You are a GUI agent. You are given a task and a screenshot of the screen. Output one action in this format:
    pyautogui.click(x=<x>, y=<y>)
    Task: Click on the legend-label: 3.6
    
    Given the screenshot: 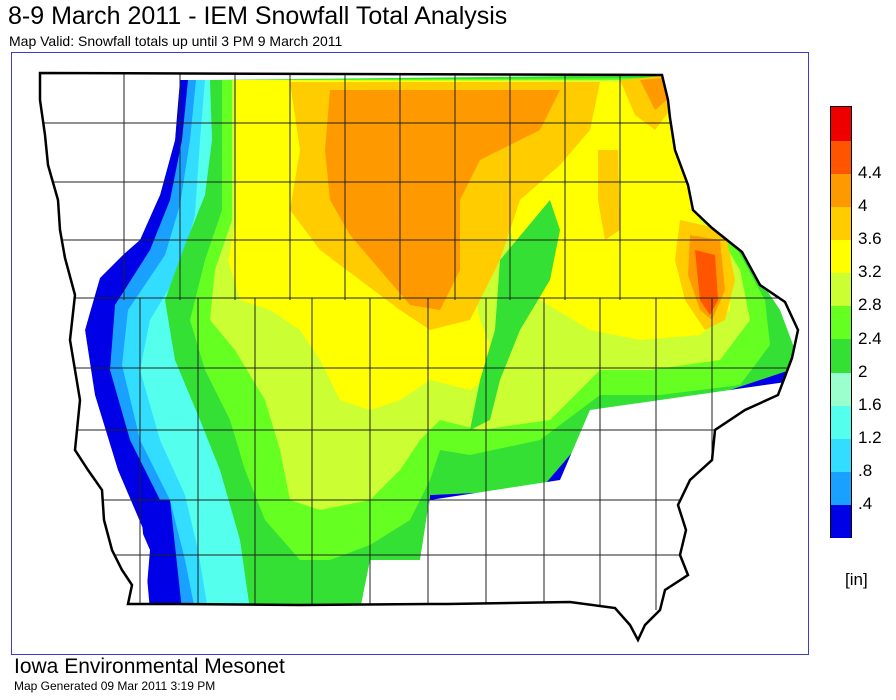 What is the action you would take?
    pyautogui.click(x=870, y=239)
    